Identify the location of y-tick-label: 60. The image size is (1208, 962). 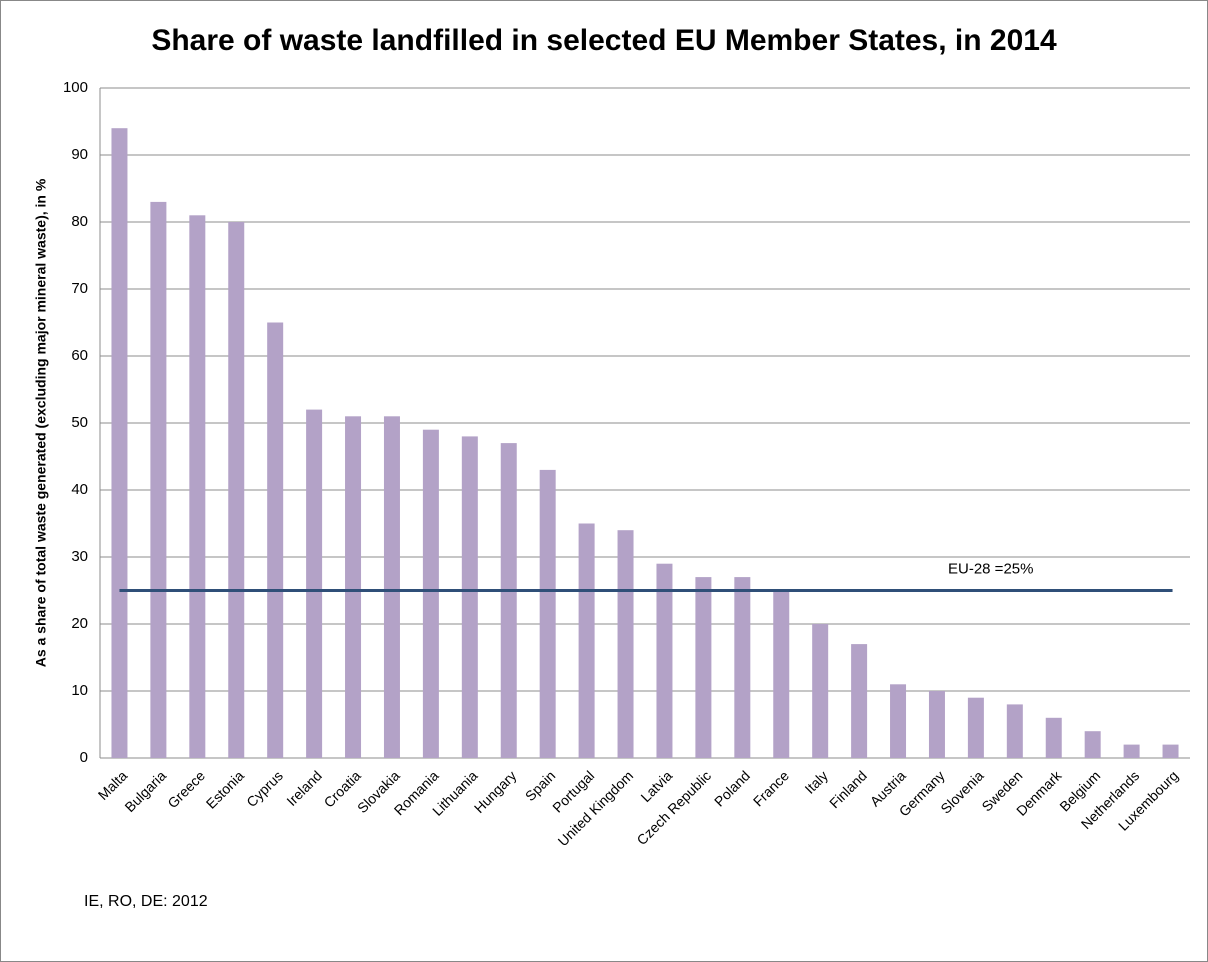
(79, 355).